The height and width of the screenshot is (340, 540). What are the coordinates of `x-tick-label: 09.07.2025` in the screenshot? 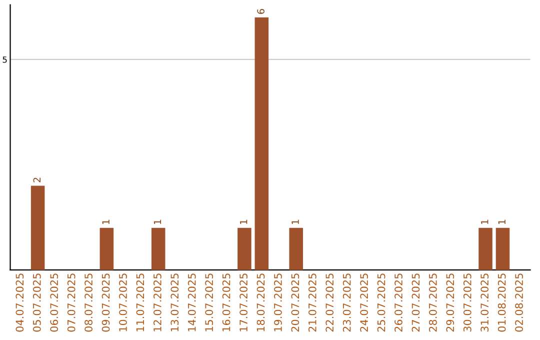 It's located at (106, 303).